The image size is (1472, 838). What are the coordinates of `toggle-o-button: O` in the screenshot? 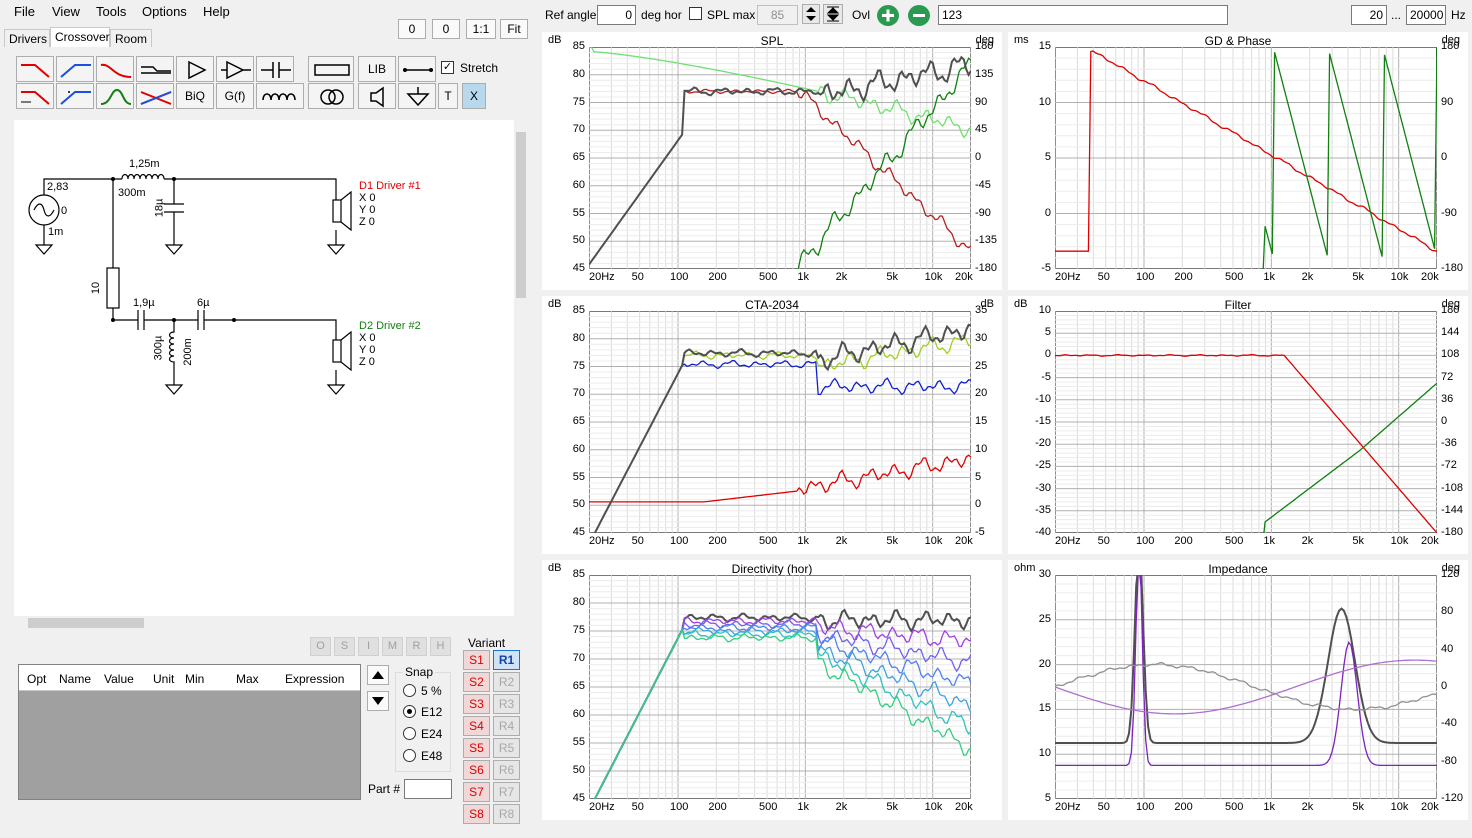 It's located at (320, 646).